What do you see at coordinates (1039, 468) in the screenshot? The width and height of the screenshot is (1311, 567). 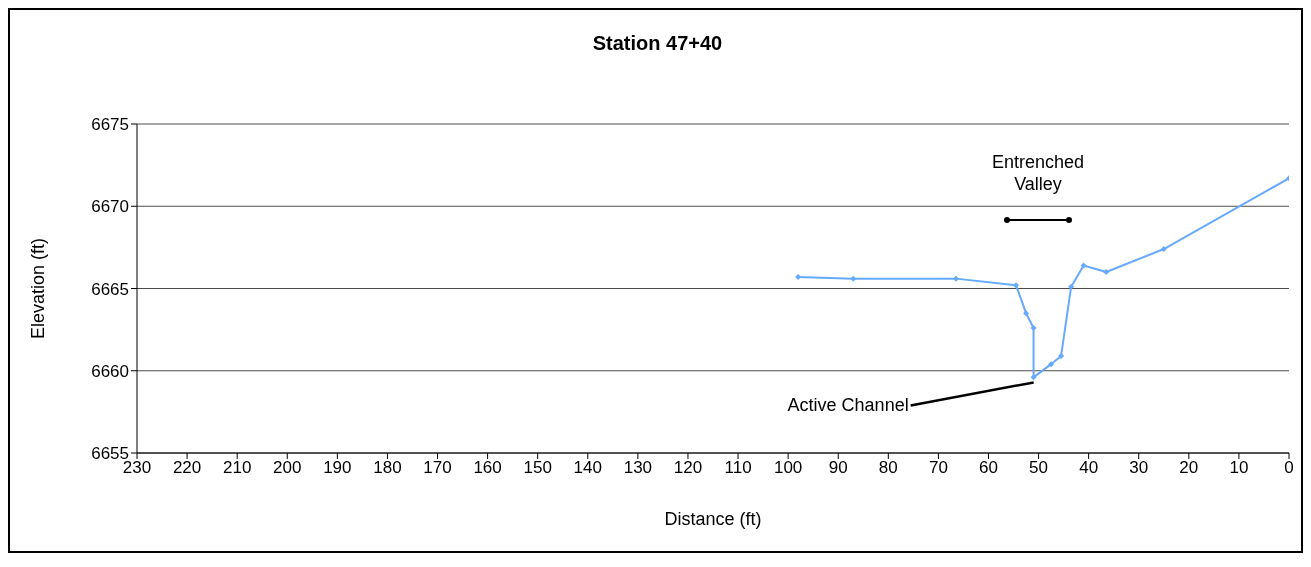 I see `x-tick-label: 50` at bounding box center [1039, 468].